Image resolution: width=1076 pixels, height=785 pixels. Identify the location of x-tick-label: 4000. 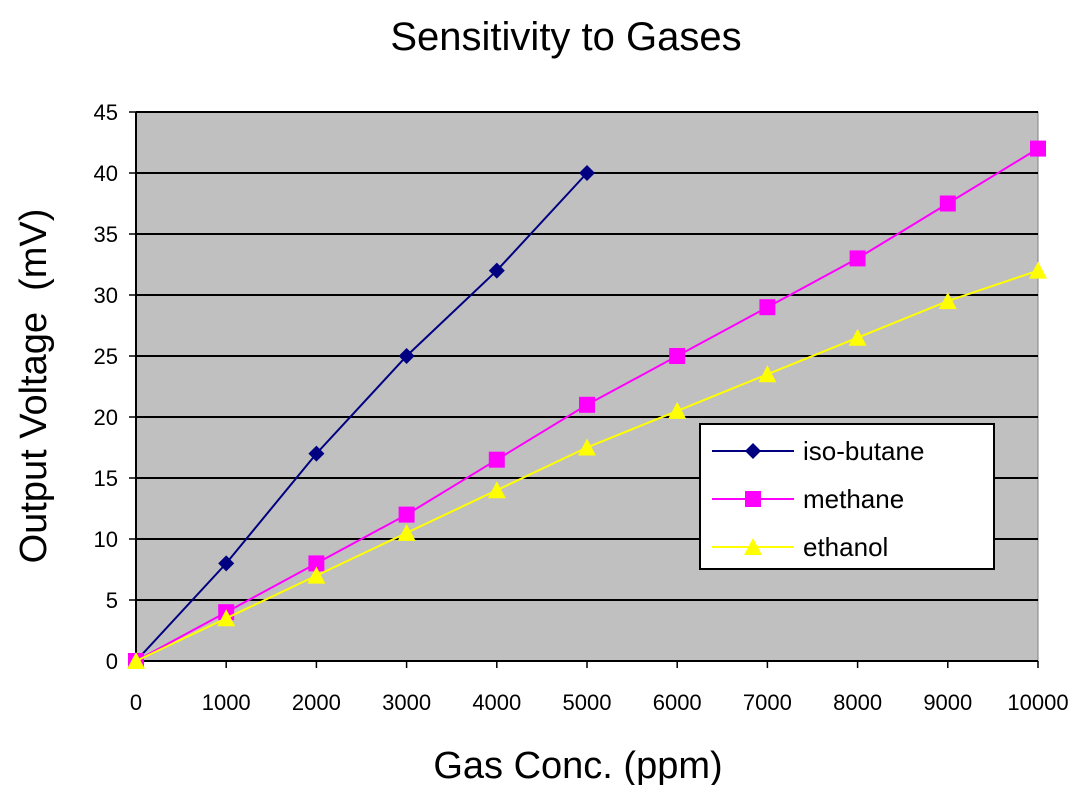
(496, 702).